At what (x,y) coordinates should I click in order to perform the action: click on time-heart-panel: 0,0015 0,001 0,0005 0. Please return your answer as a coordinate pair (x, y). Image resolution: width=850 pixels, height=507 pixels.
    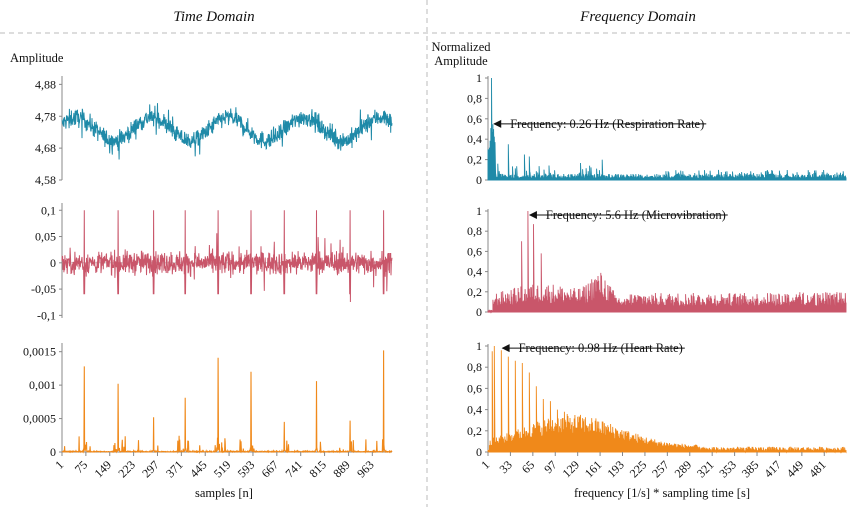
    Looking at the image, I should click on (208, 401).